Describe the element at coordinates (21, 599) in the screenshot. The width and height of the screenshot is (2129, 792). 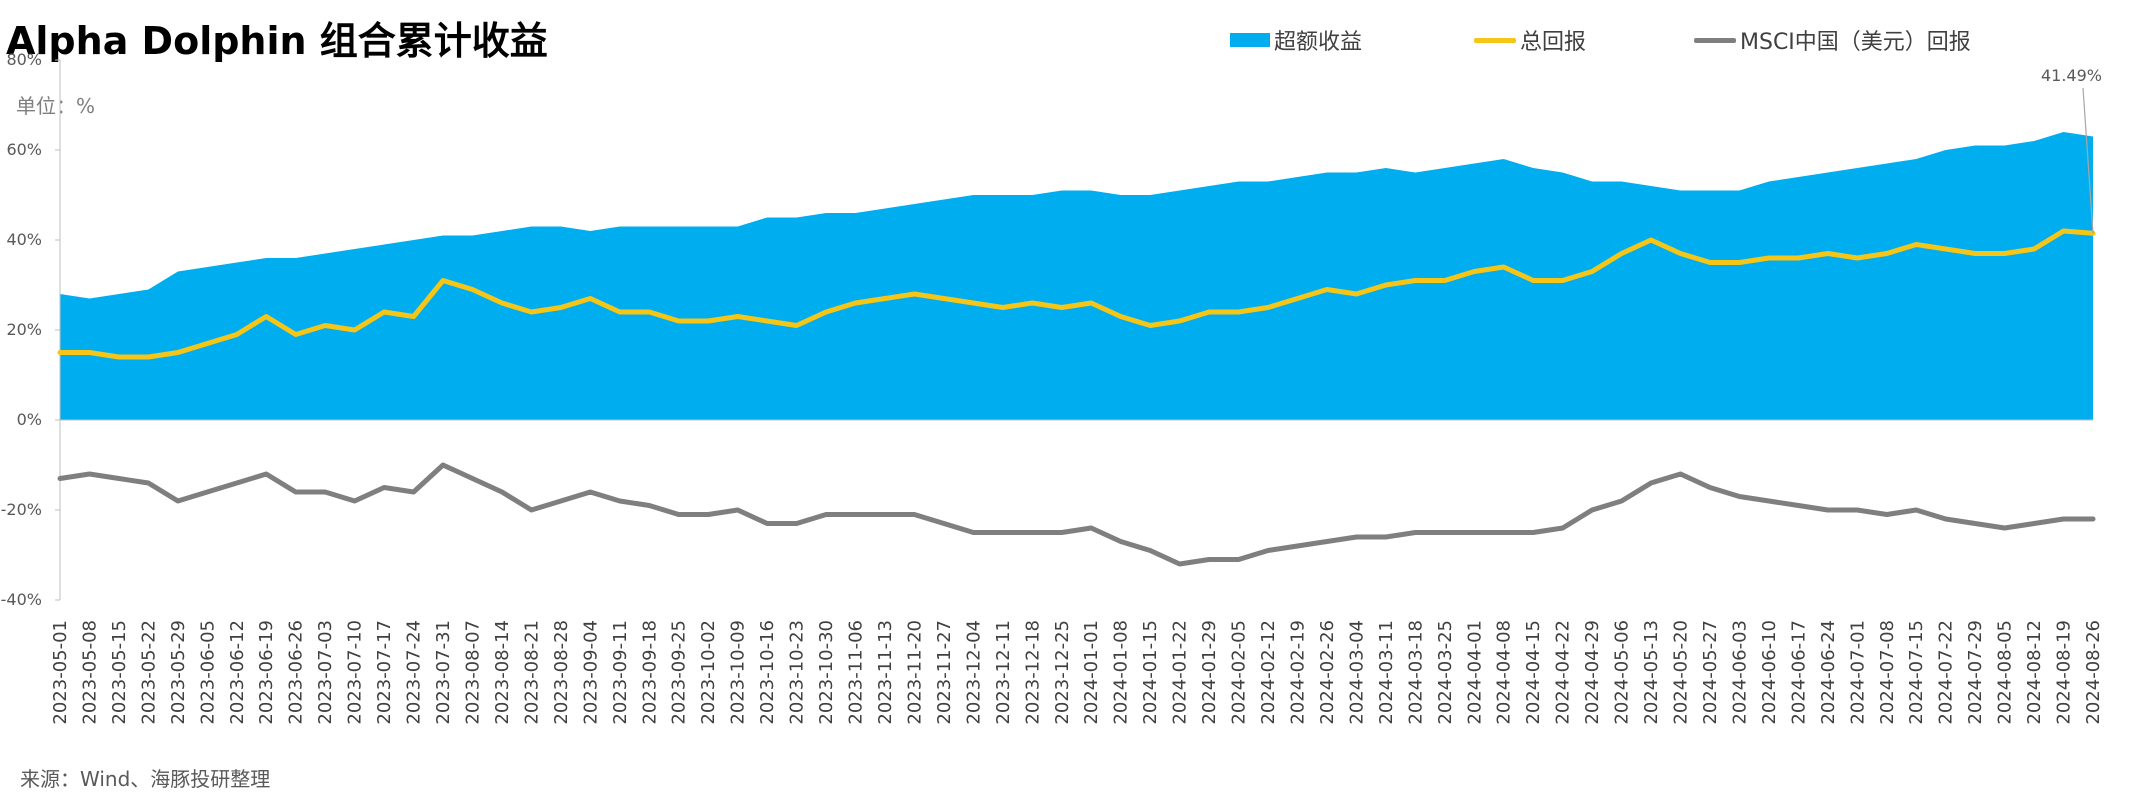
I see `y-tick-label: -40%` at that location.